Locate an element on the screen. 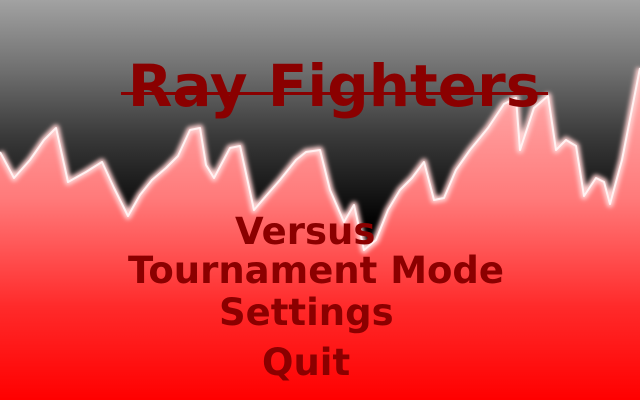 The width and height of the screenshot is (640, 400). title-strike-line is located at coordinates (334, 93).